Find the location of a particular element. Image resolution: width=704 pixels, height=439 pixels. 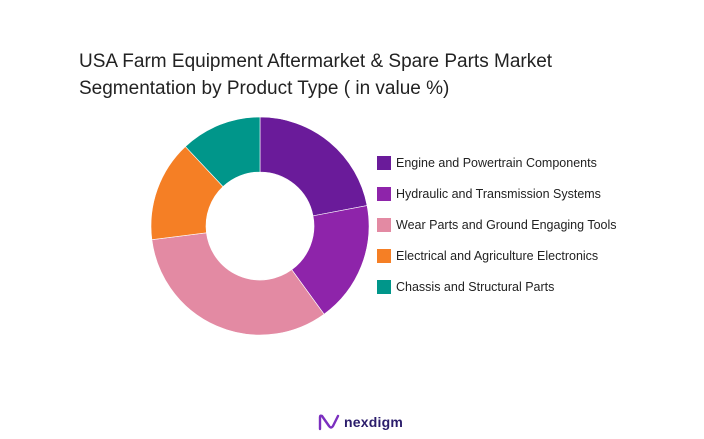

brand-name: nexdigm is located at coordinates (373, 422).